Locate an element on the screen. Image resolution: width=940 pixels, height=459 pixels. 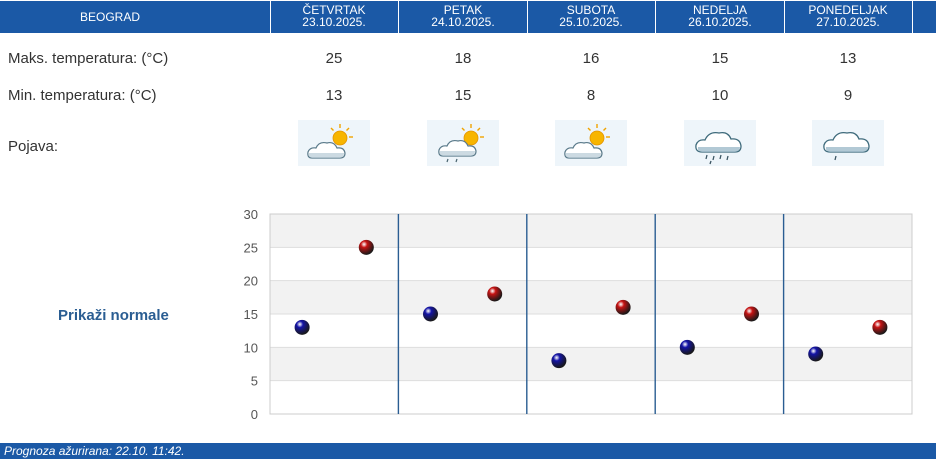
city-name: BEOGRAD is located at coordinates (109, 17).